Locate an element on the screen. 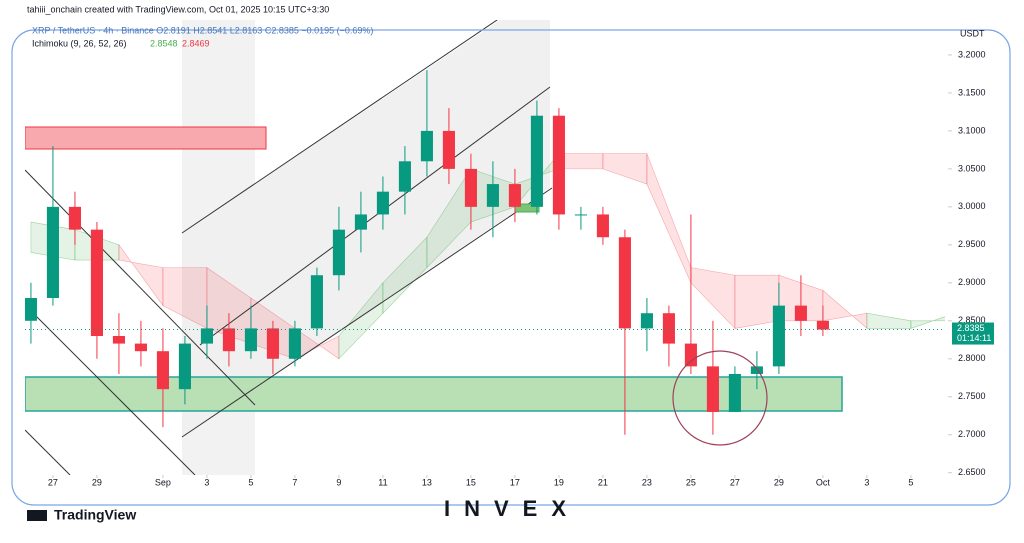  logo-mark is located at coordinates (37, 515).